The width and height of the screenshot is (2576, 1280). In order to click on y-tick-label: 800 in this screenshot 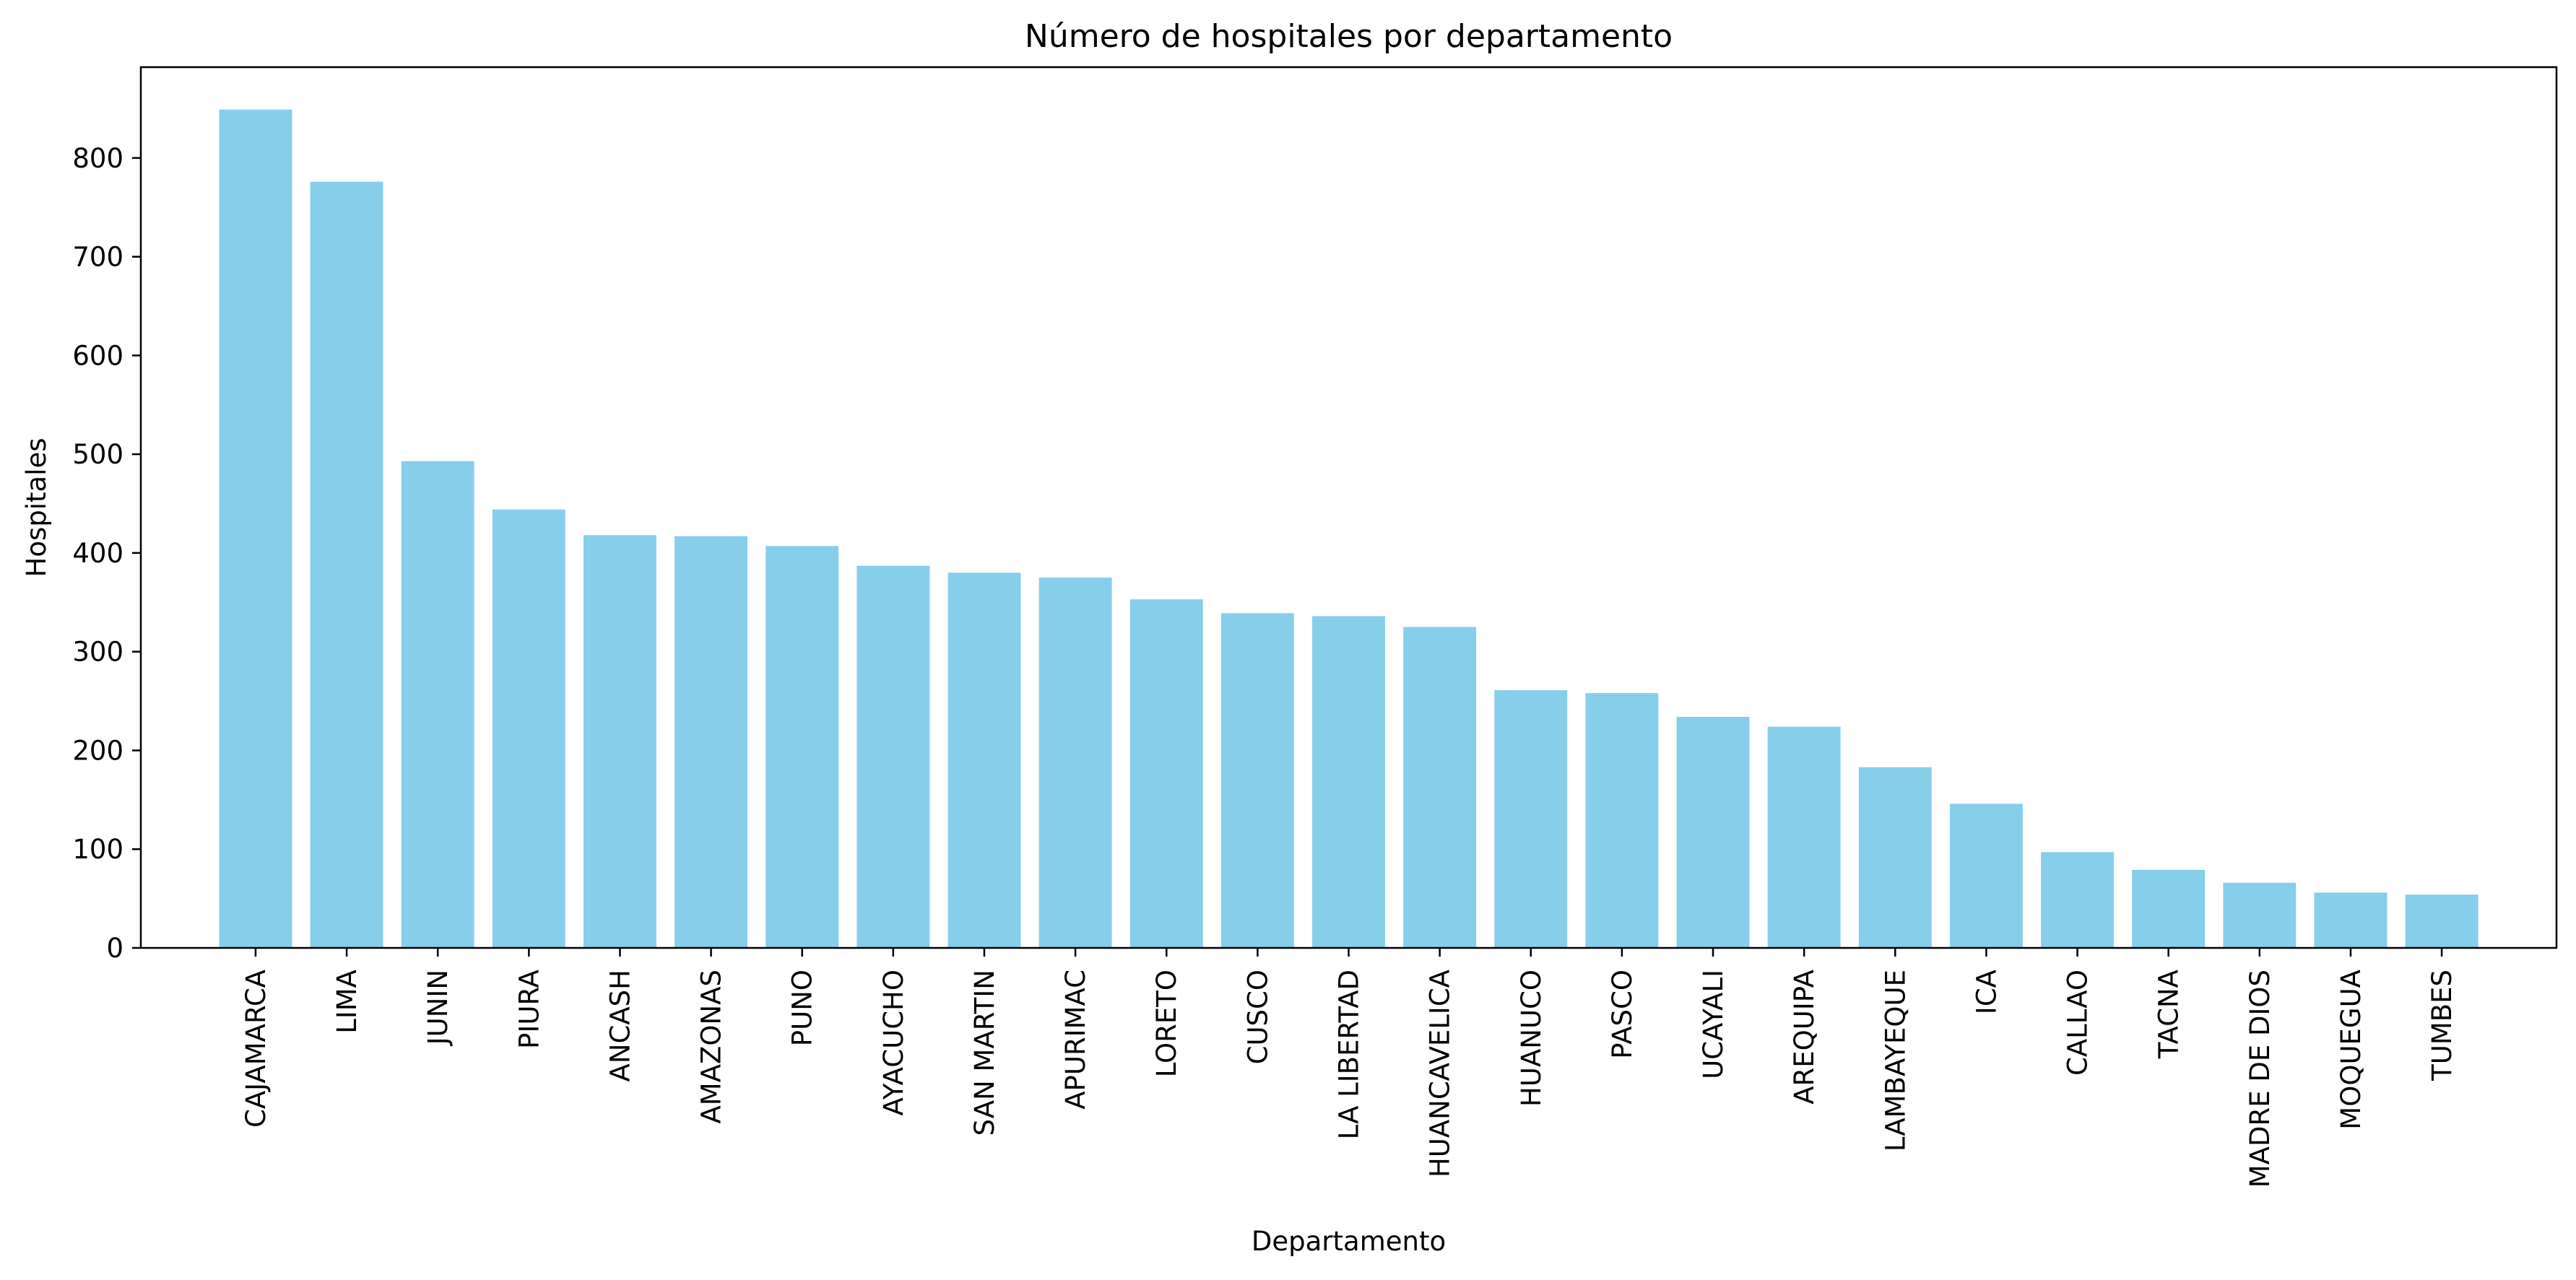, I will do `click(97, 158)`.